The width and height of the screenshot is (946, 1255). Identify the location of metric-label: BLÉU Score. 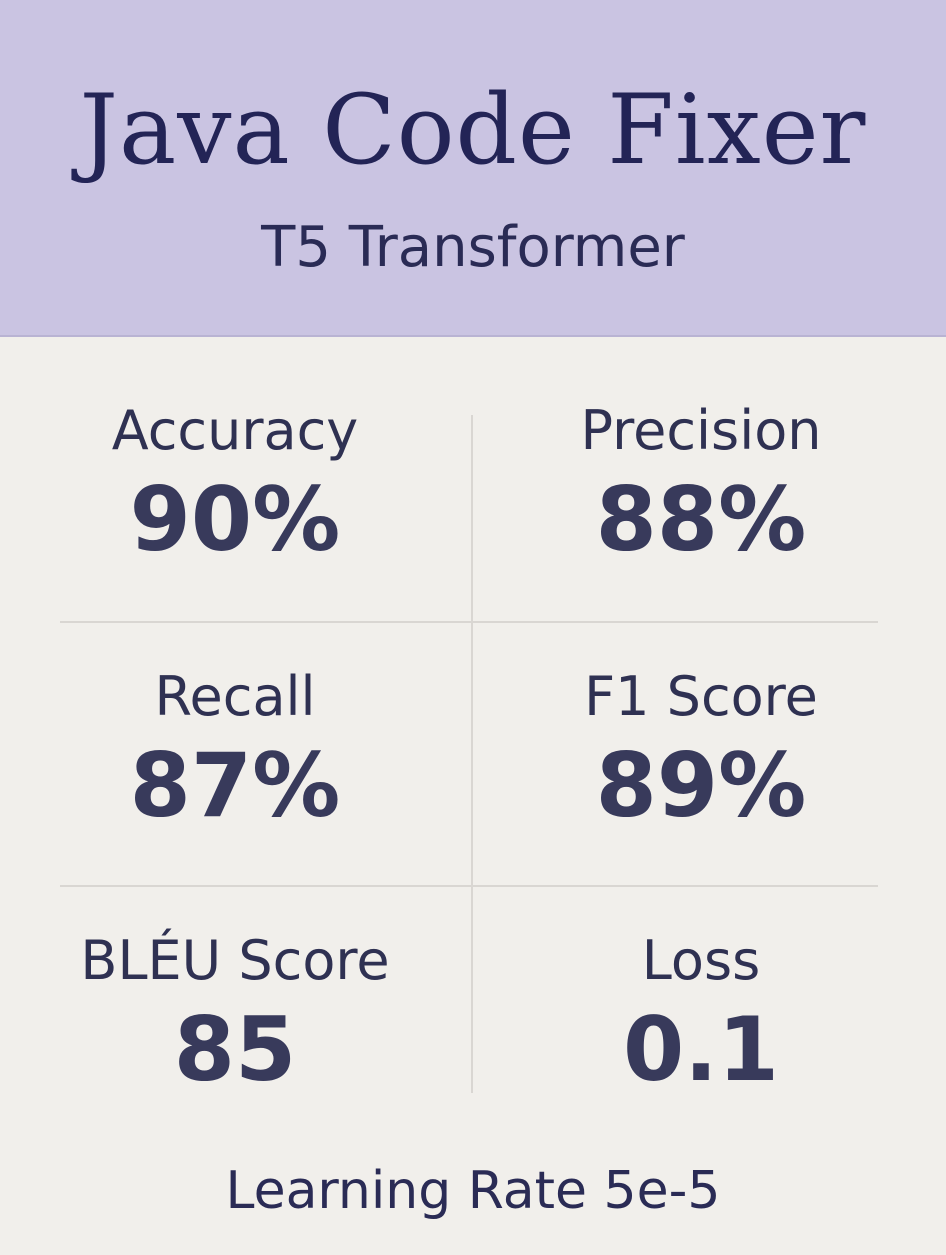
(235, 960).